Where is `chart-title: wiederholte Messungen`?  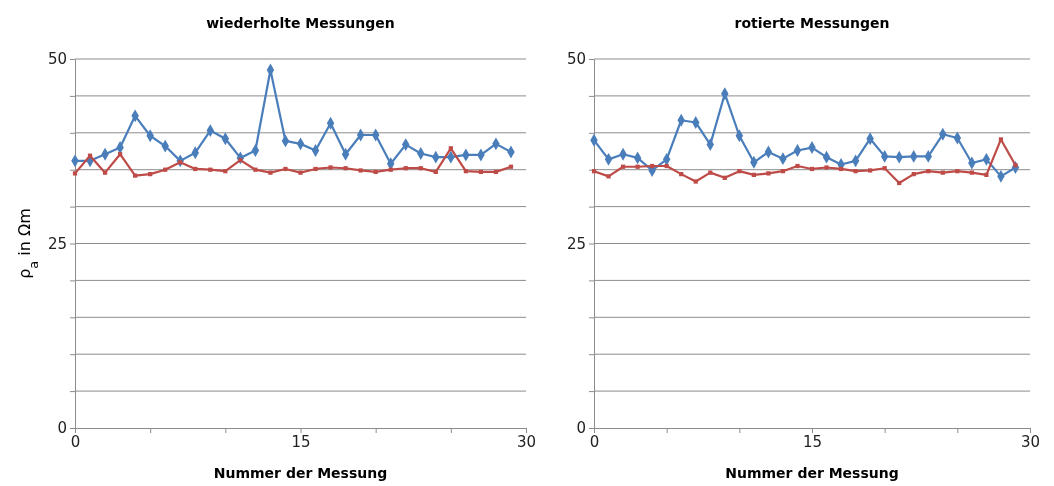 chart-title: wiederholte Messungen is located at coordinates (300, 23).